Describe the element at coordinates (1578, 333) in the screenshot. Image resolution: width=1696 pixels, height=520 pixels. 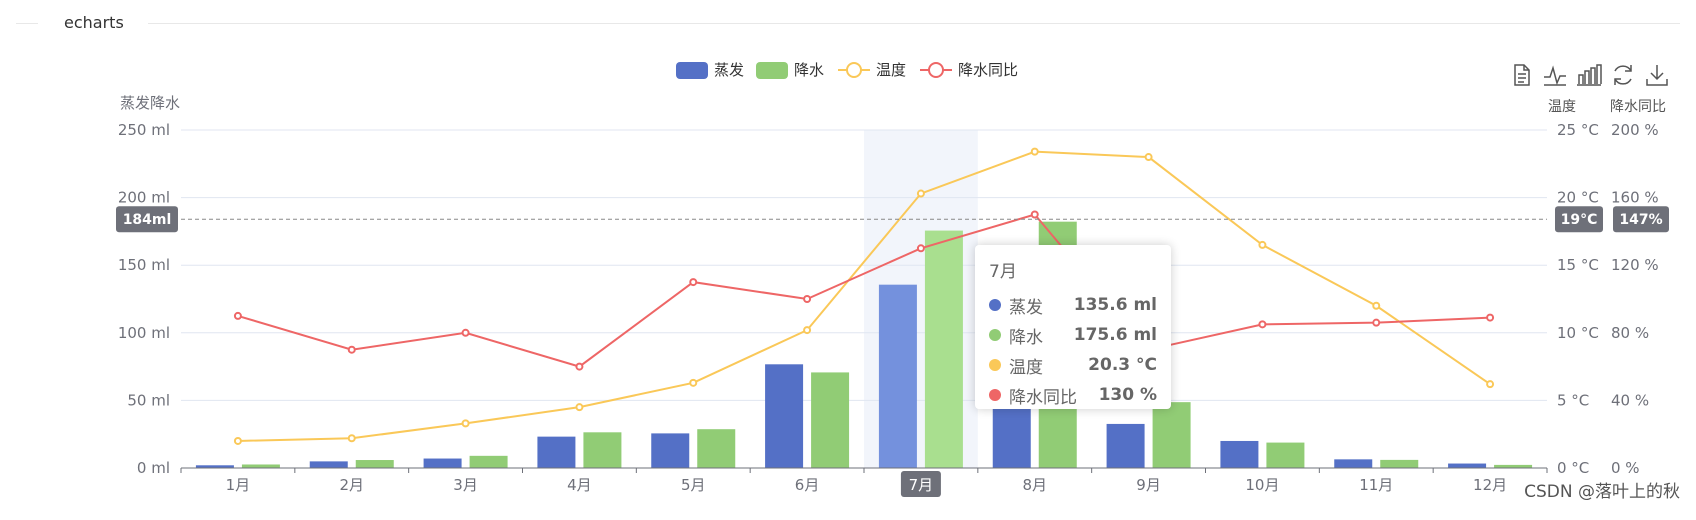
I see `y-tick-label-temperature: 10 °C` at that location.